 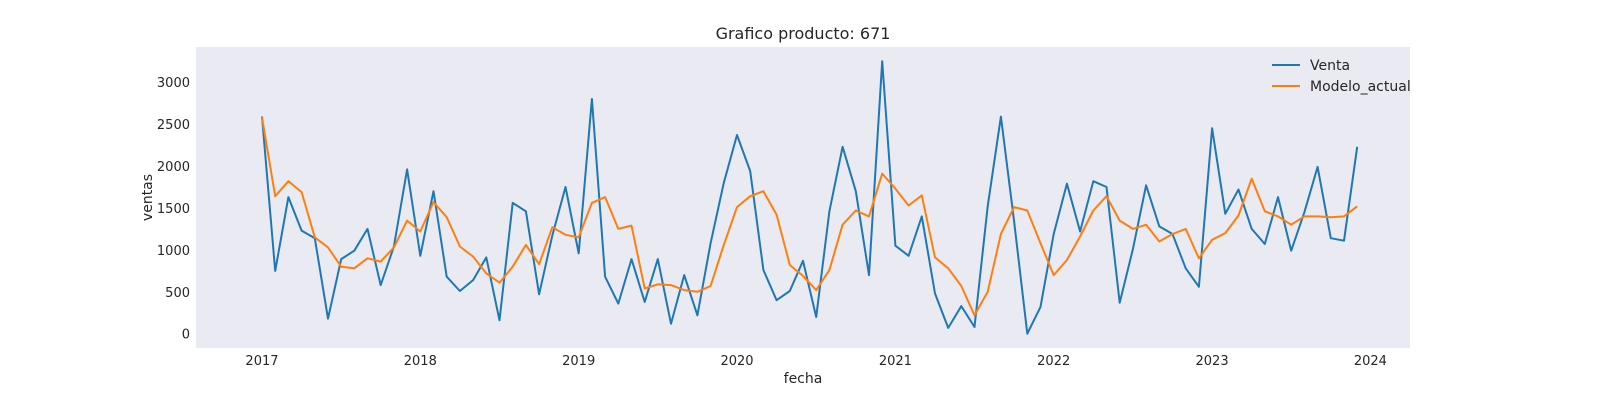 What do you see at coordinates (186, 335) in the screenshot?
I see `y-tick-label: 0` at bounding box center [186, 335].